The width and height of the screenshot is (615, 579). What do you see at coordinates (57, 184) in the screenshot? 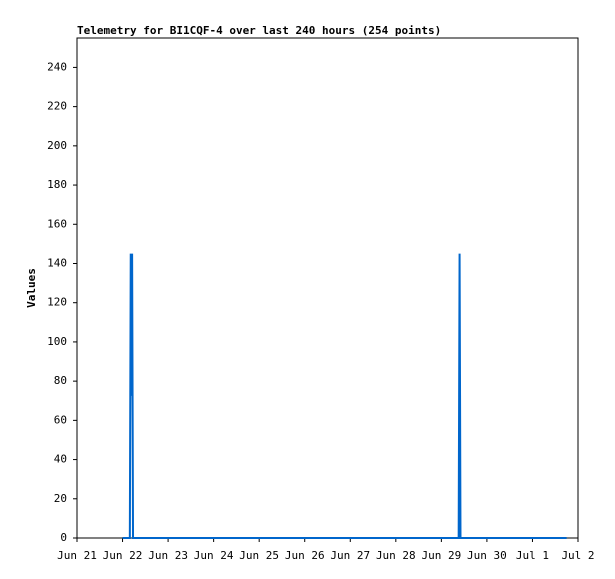
I see `y-tick-label: 180` at bounding box center [57, 184].